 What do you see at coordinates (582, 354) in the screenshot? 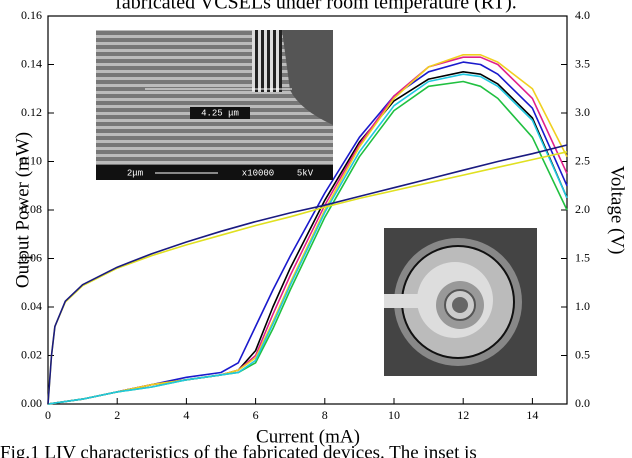
I see `y2-tick-label: 0.5` at bounding box center [582, 354].